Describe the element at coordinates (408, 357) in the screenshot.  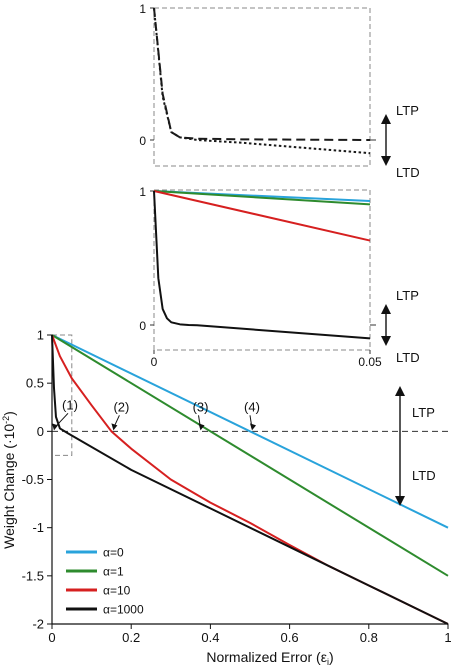
I see `middle-inset-ltd-label: LTD` at that location.